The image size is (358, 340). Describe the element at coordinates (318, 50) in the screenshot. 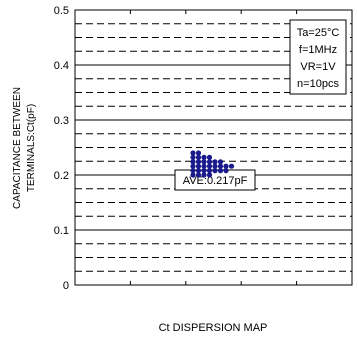

I see `condition-f: f=1MHz` at that location.